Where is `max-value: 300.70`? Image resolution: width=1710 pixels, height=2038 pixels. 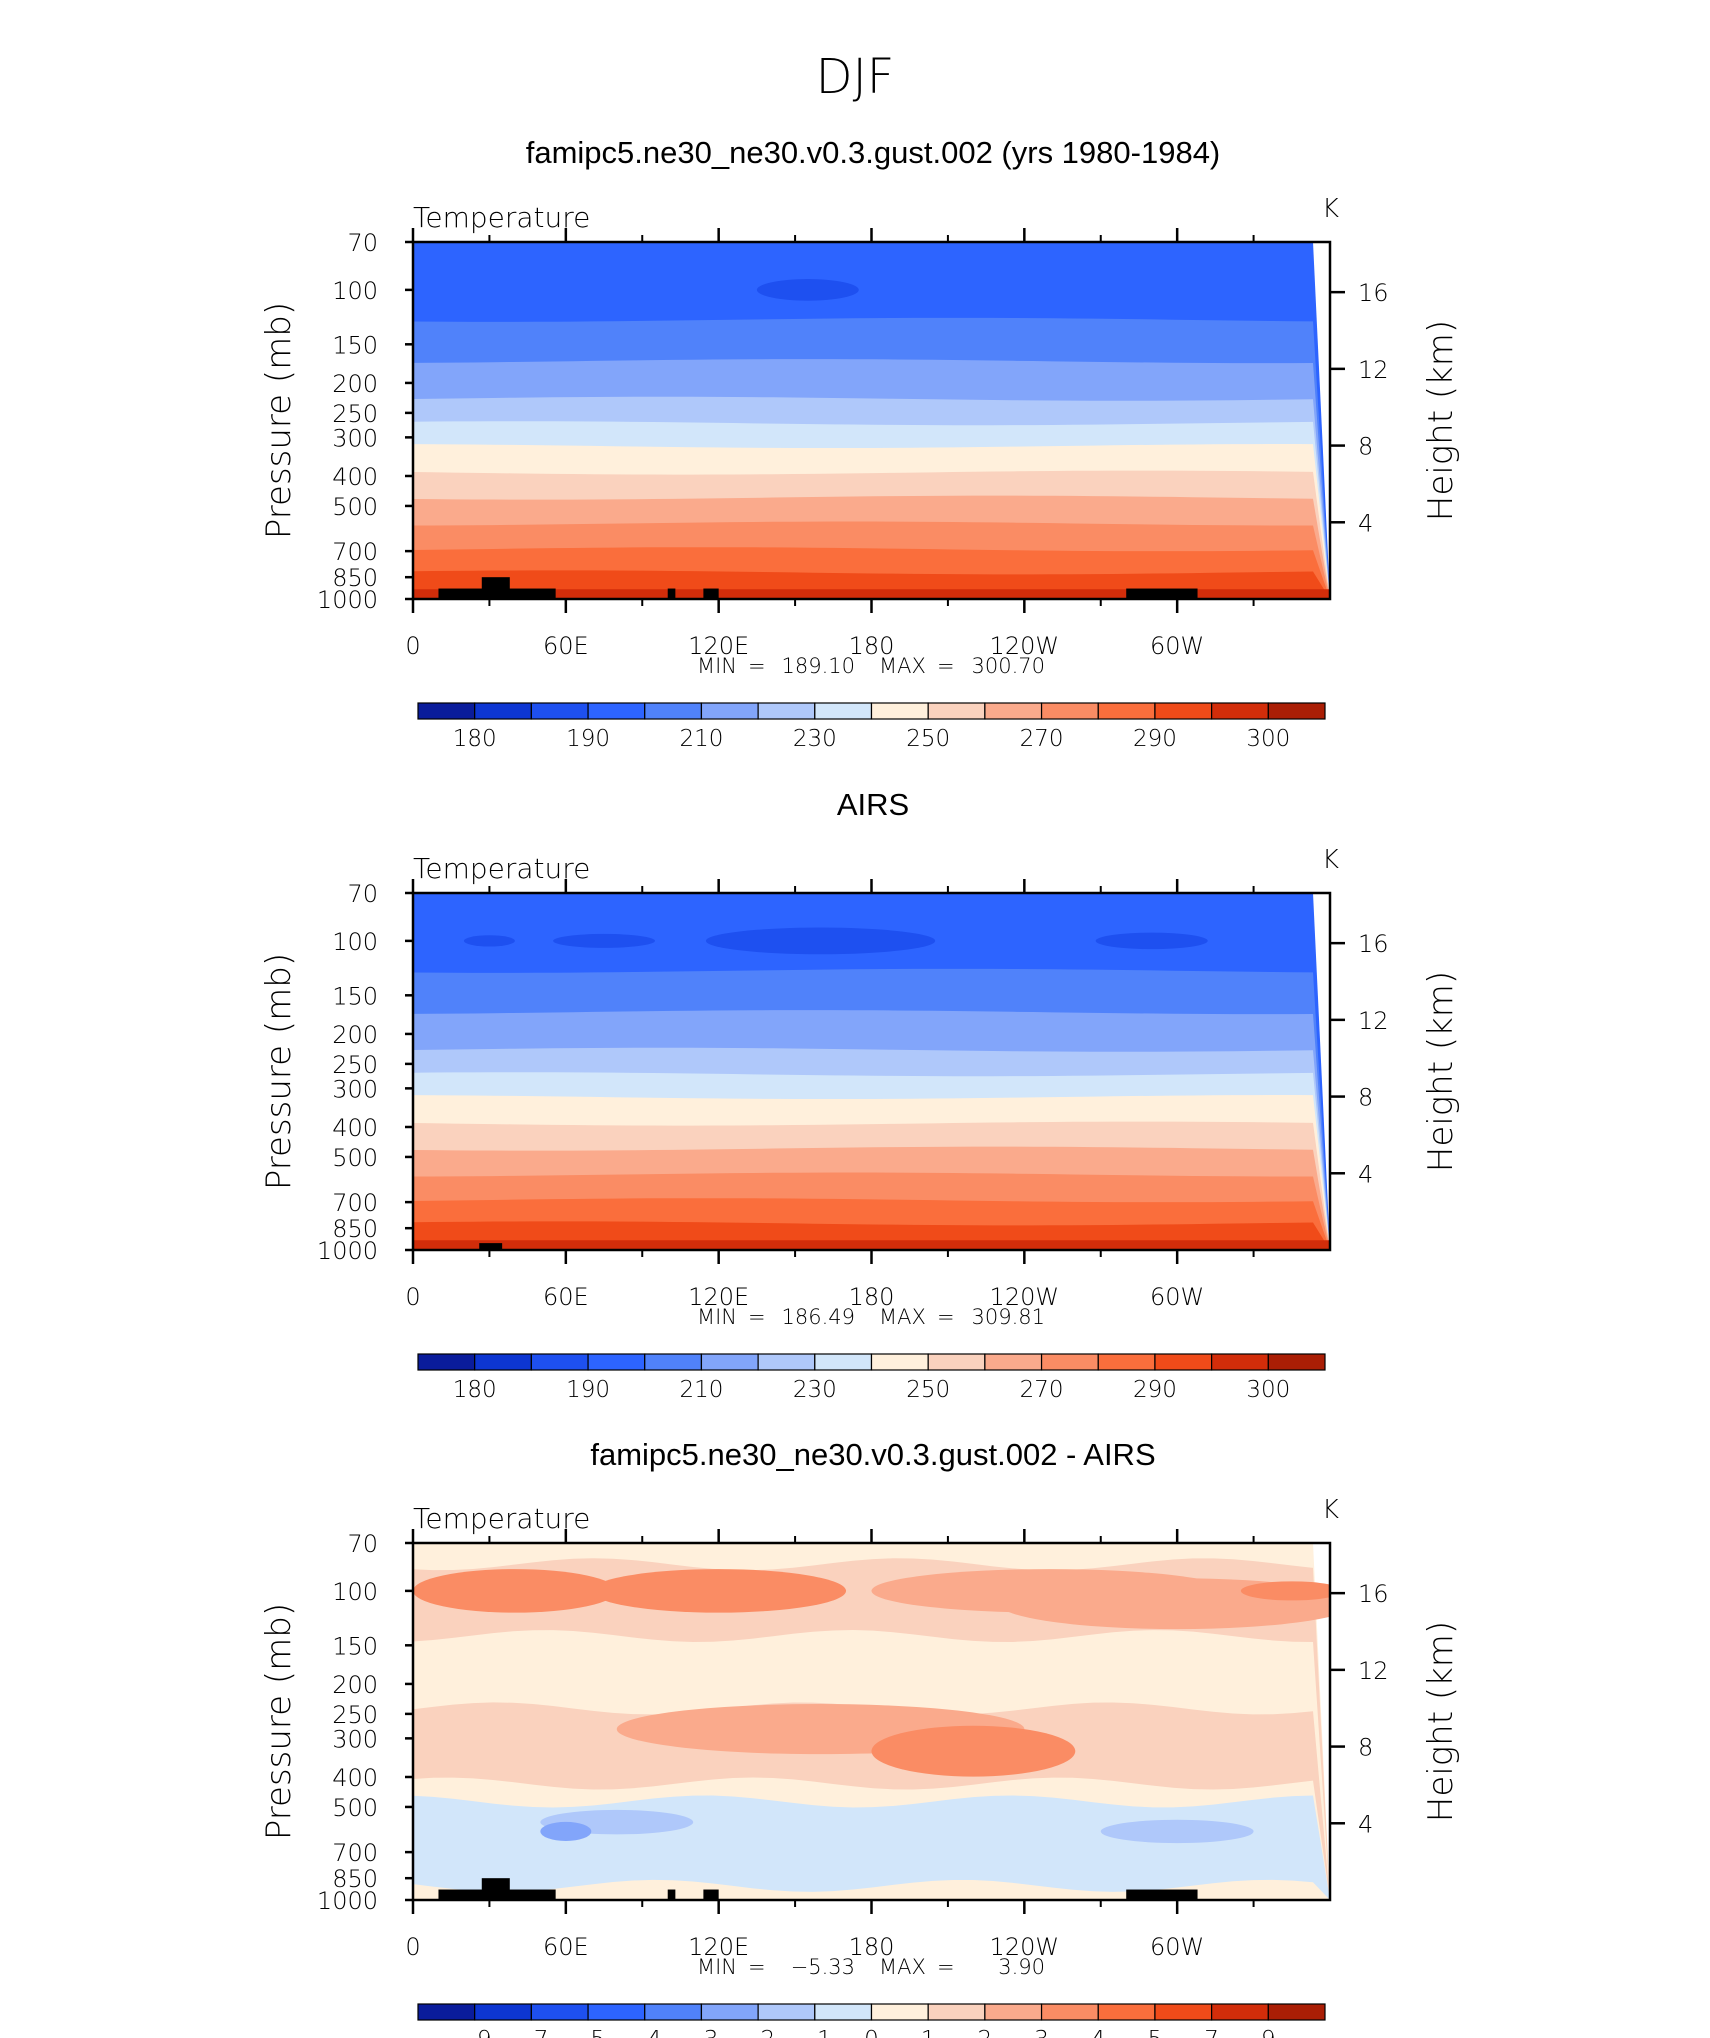 max-value: 300.70 is located at coordinates (1008, 666).